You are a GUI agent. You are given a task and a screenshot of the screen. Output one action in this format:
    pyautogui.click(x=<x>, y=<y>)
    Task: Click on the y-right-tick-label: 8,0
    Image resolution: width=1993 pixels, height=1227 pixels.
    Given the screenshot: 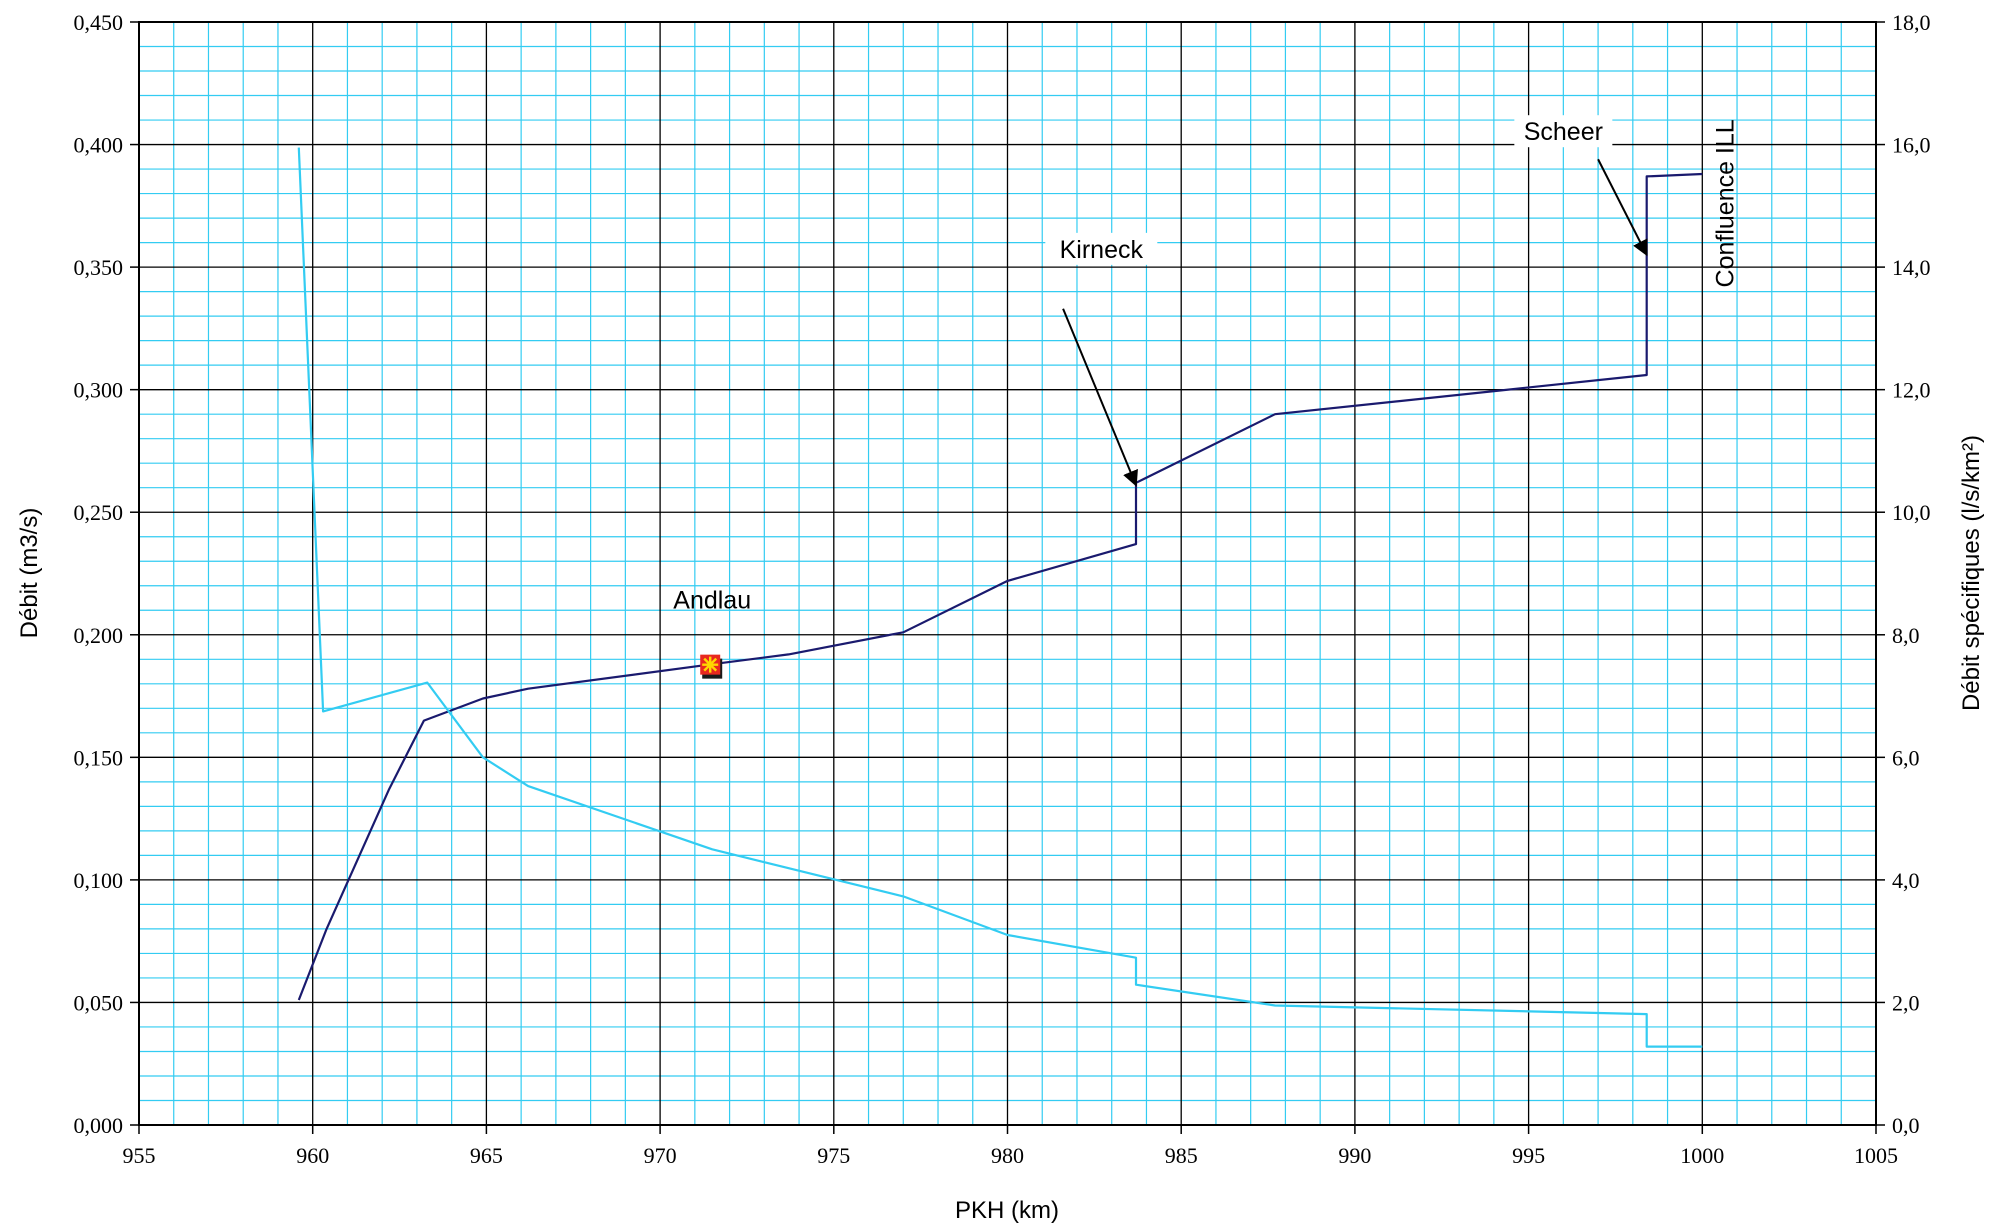 What is the action you would take?
    pyautogui.click(x=1906, y=635)
    